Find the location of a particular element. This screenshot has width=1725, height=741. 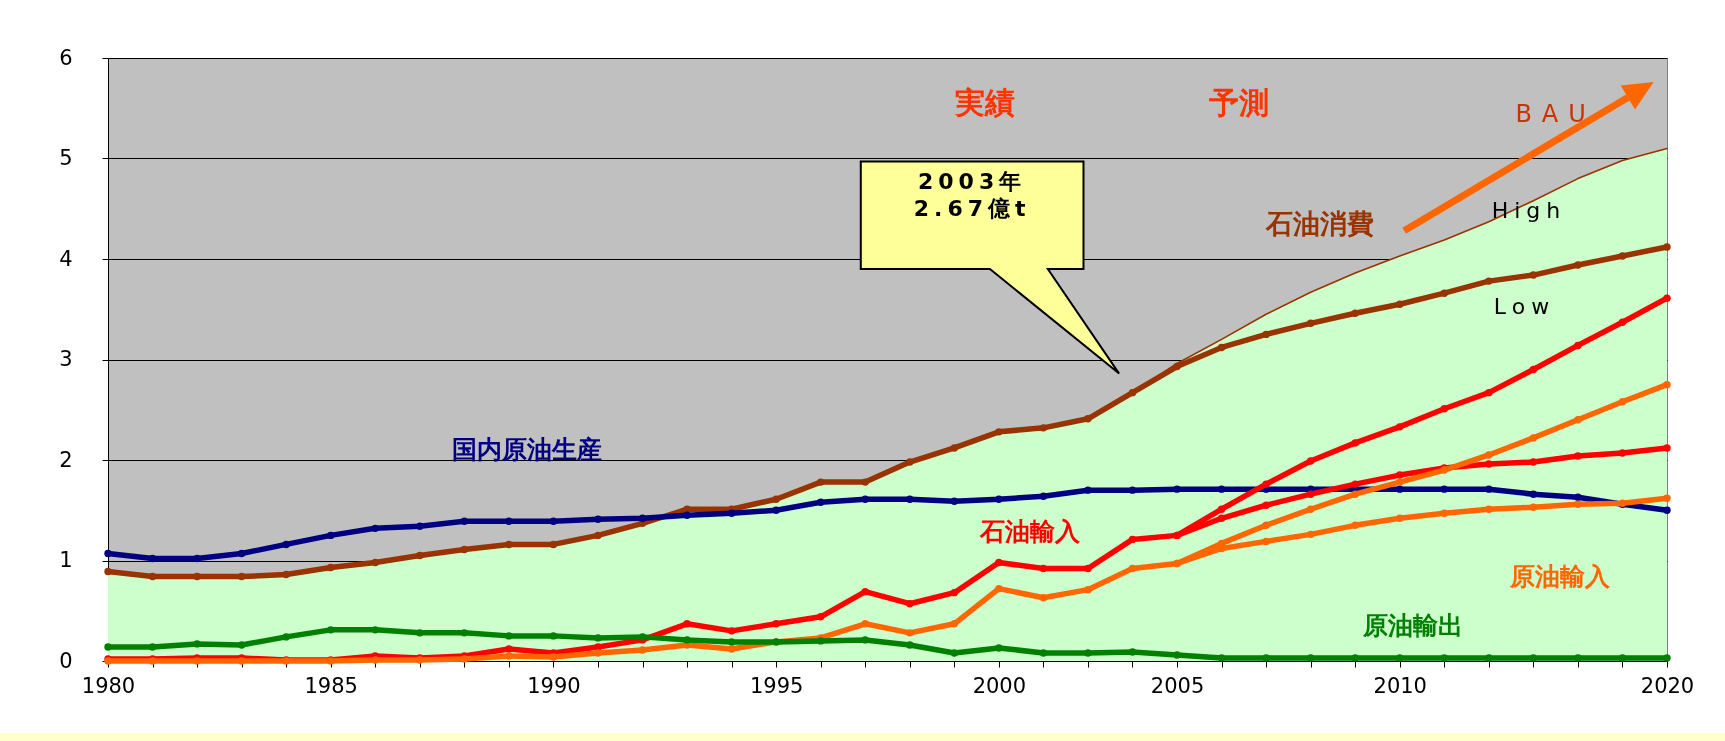

x-tick-label: 1980 is located at coordinates (108, 685).